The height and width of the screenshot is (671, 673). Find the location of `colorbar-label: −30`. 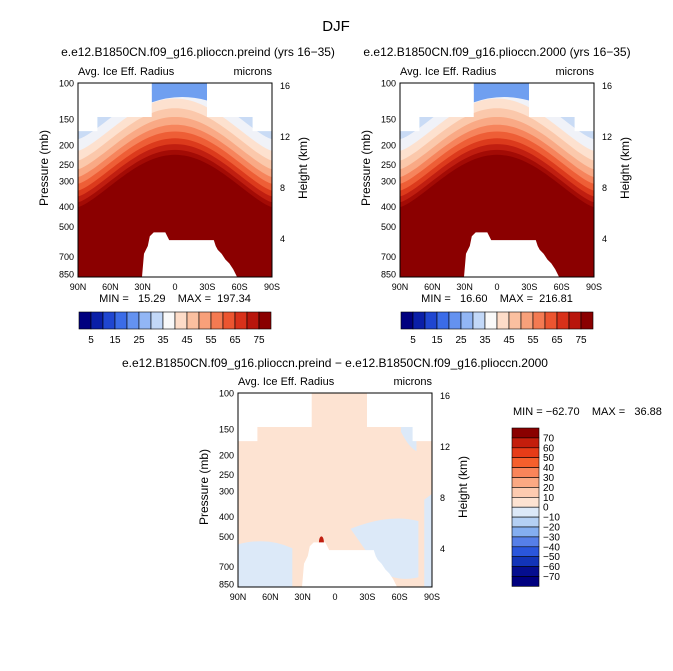

colorbar-label: −30 is located at coordinates (551, 537).